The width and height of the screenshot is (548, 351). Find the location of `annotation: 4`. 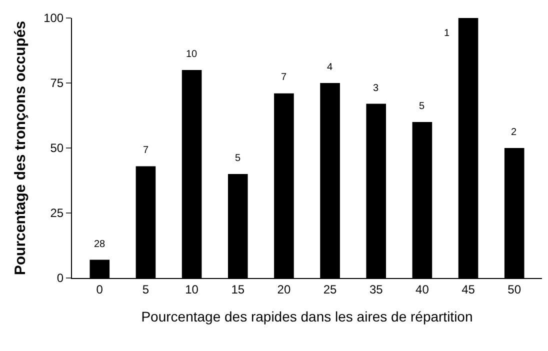

annotation: 4 is located at coordinates (330, 67).